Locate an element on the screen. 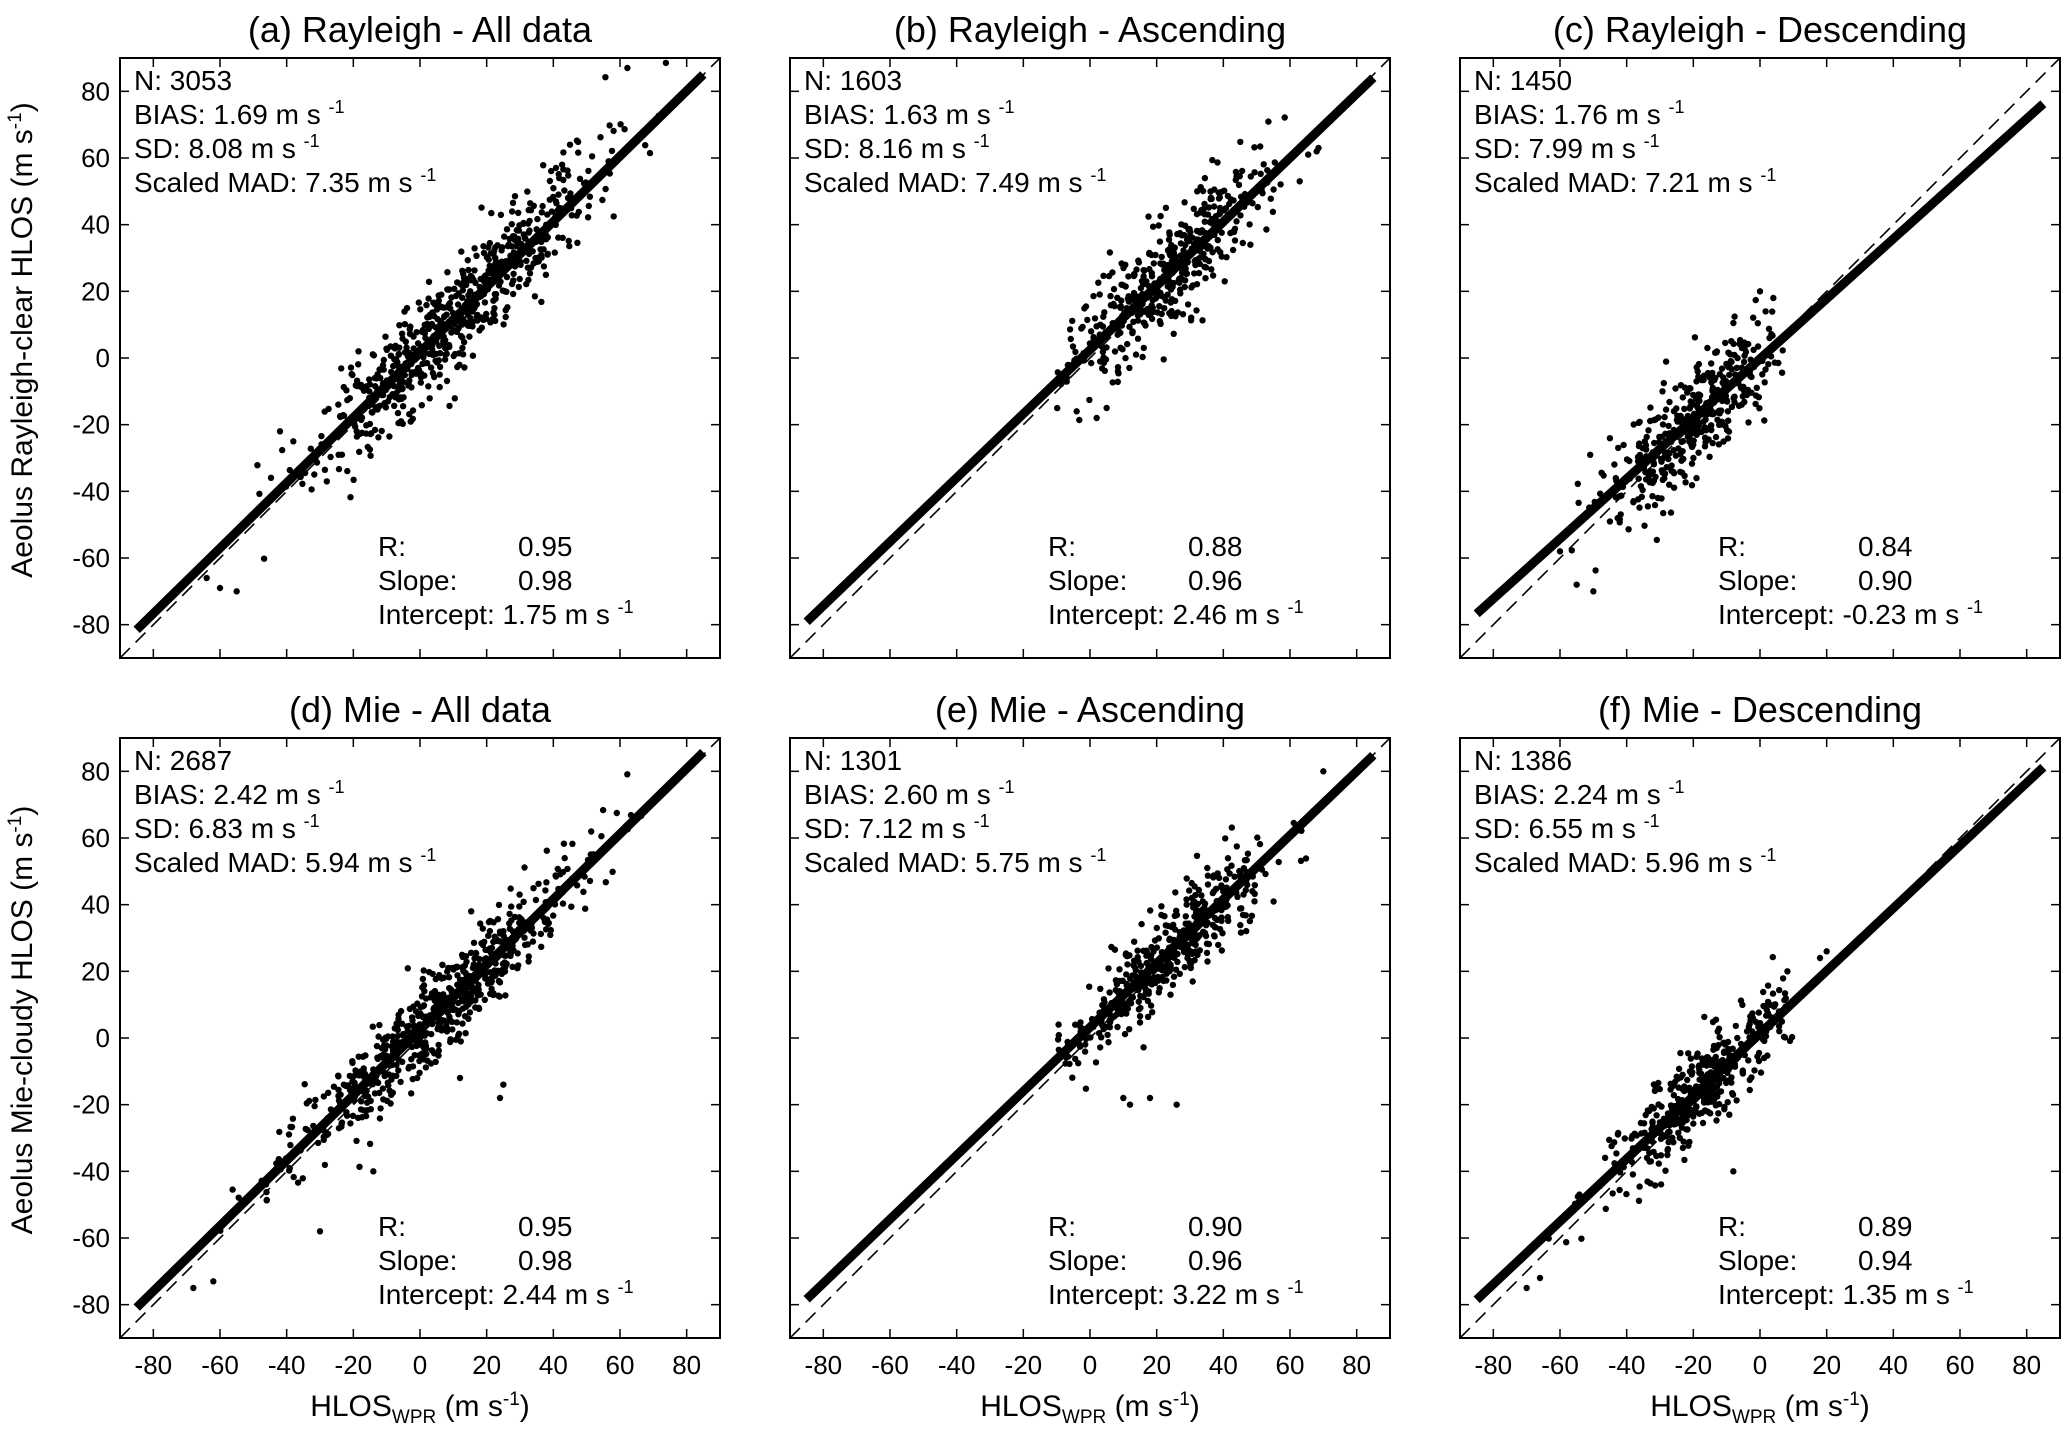 The height and width of the screenshot is (1431, 2067). y-tick-label: -60 is located at coordinates (91, 1238).